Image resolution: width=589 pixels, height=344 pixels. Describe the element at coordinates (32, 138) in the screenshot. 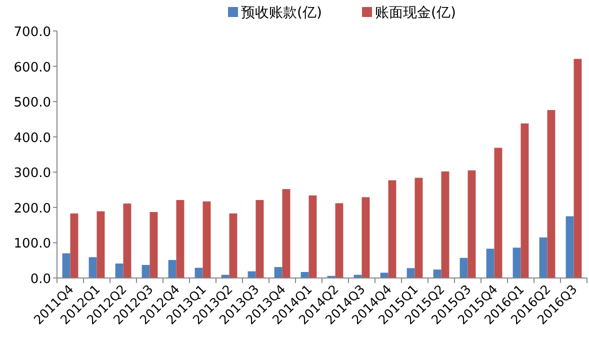

I see `y-tick-label: 400.0` at that location.